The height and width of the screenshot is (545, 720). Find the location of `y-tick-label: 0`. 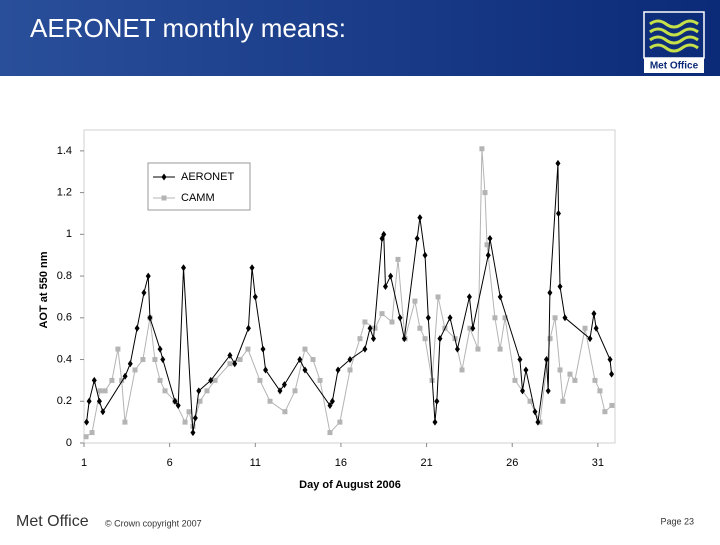

y-tick-label: 0 is located at coordinates (69, 443).